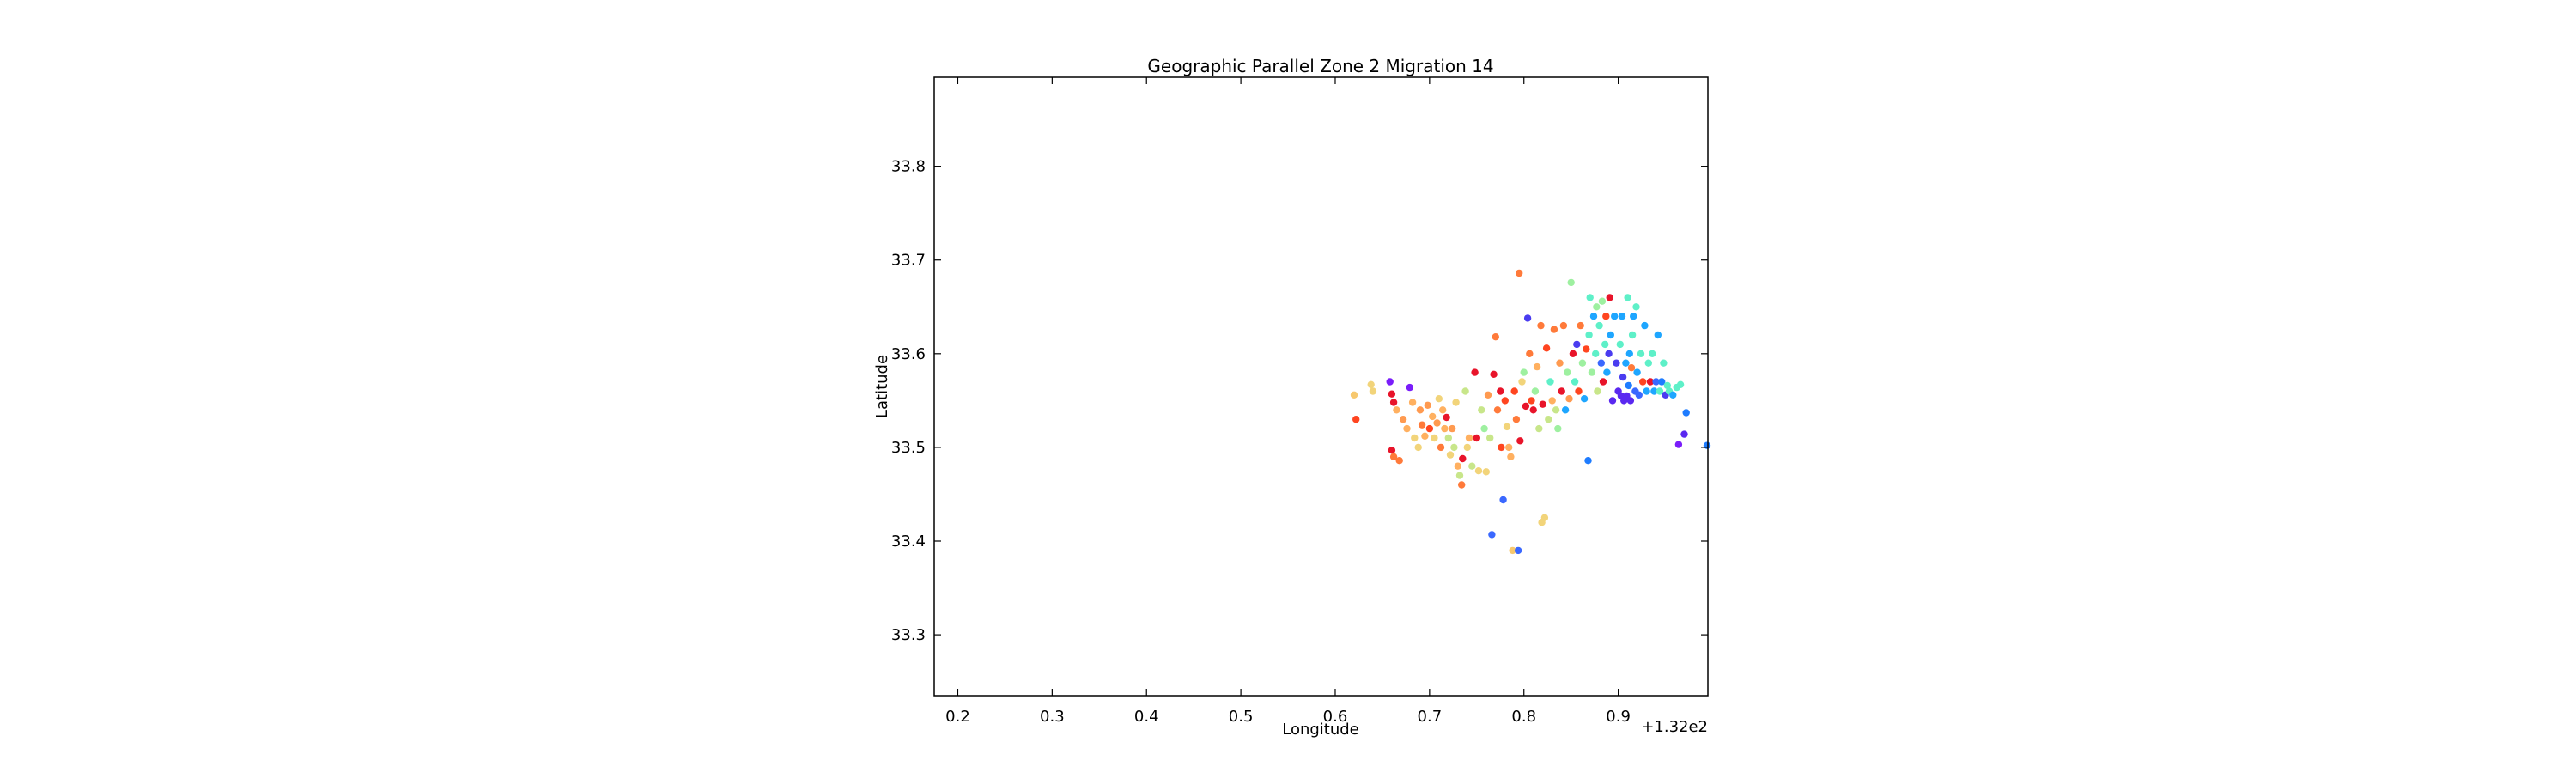 The height and width of the screenshot is (773, 2576). I want to click on chart-title: Geographic Parallel Zone 2 Migration 14, so click(1320, 66).